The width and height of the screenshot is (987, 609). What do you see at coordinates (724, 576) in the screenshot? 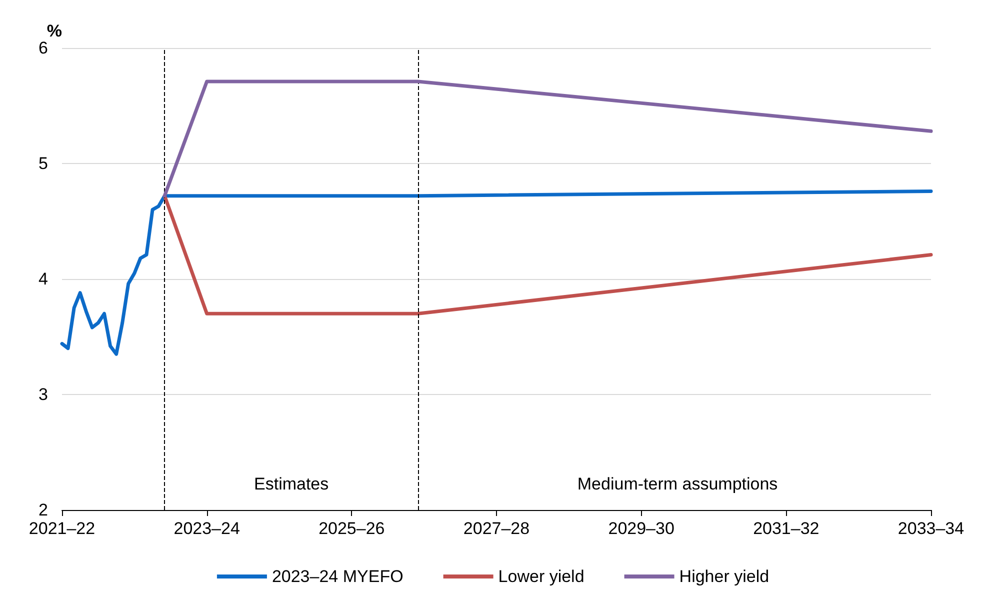
I see `legend-label: Higher yield` at bounding box center [724, 576].